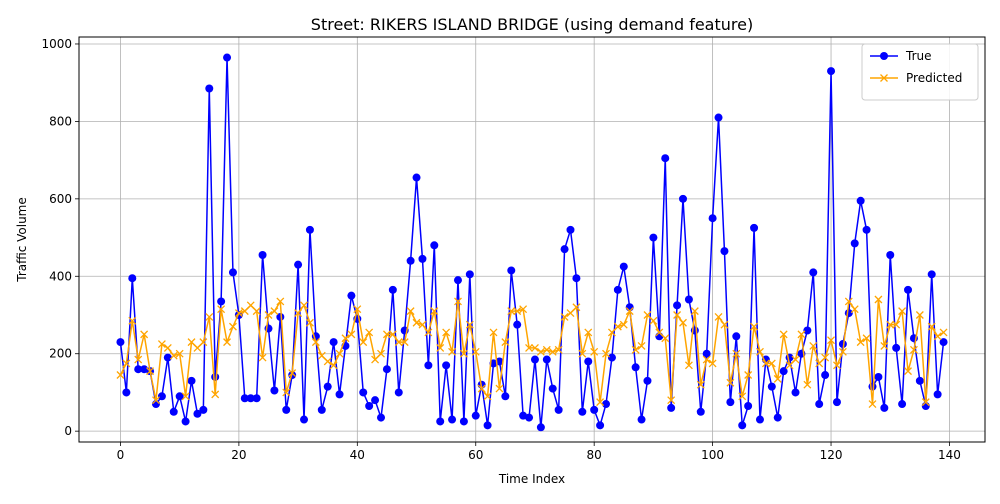 This screenshot has width=1000, height=504. I want to click on legend-box, so click(920, 72).